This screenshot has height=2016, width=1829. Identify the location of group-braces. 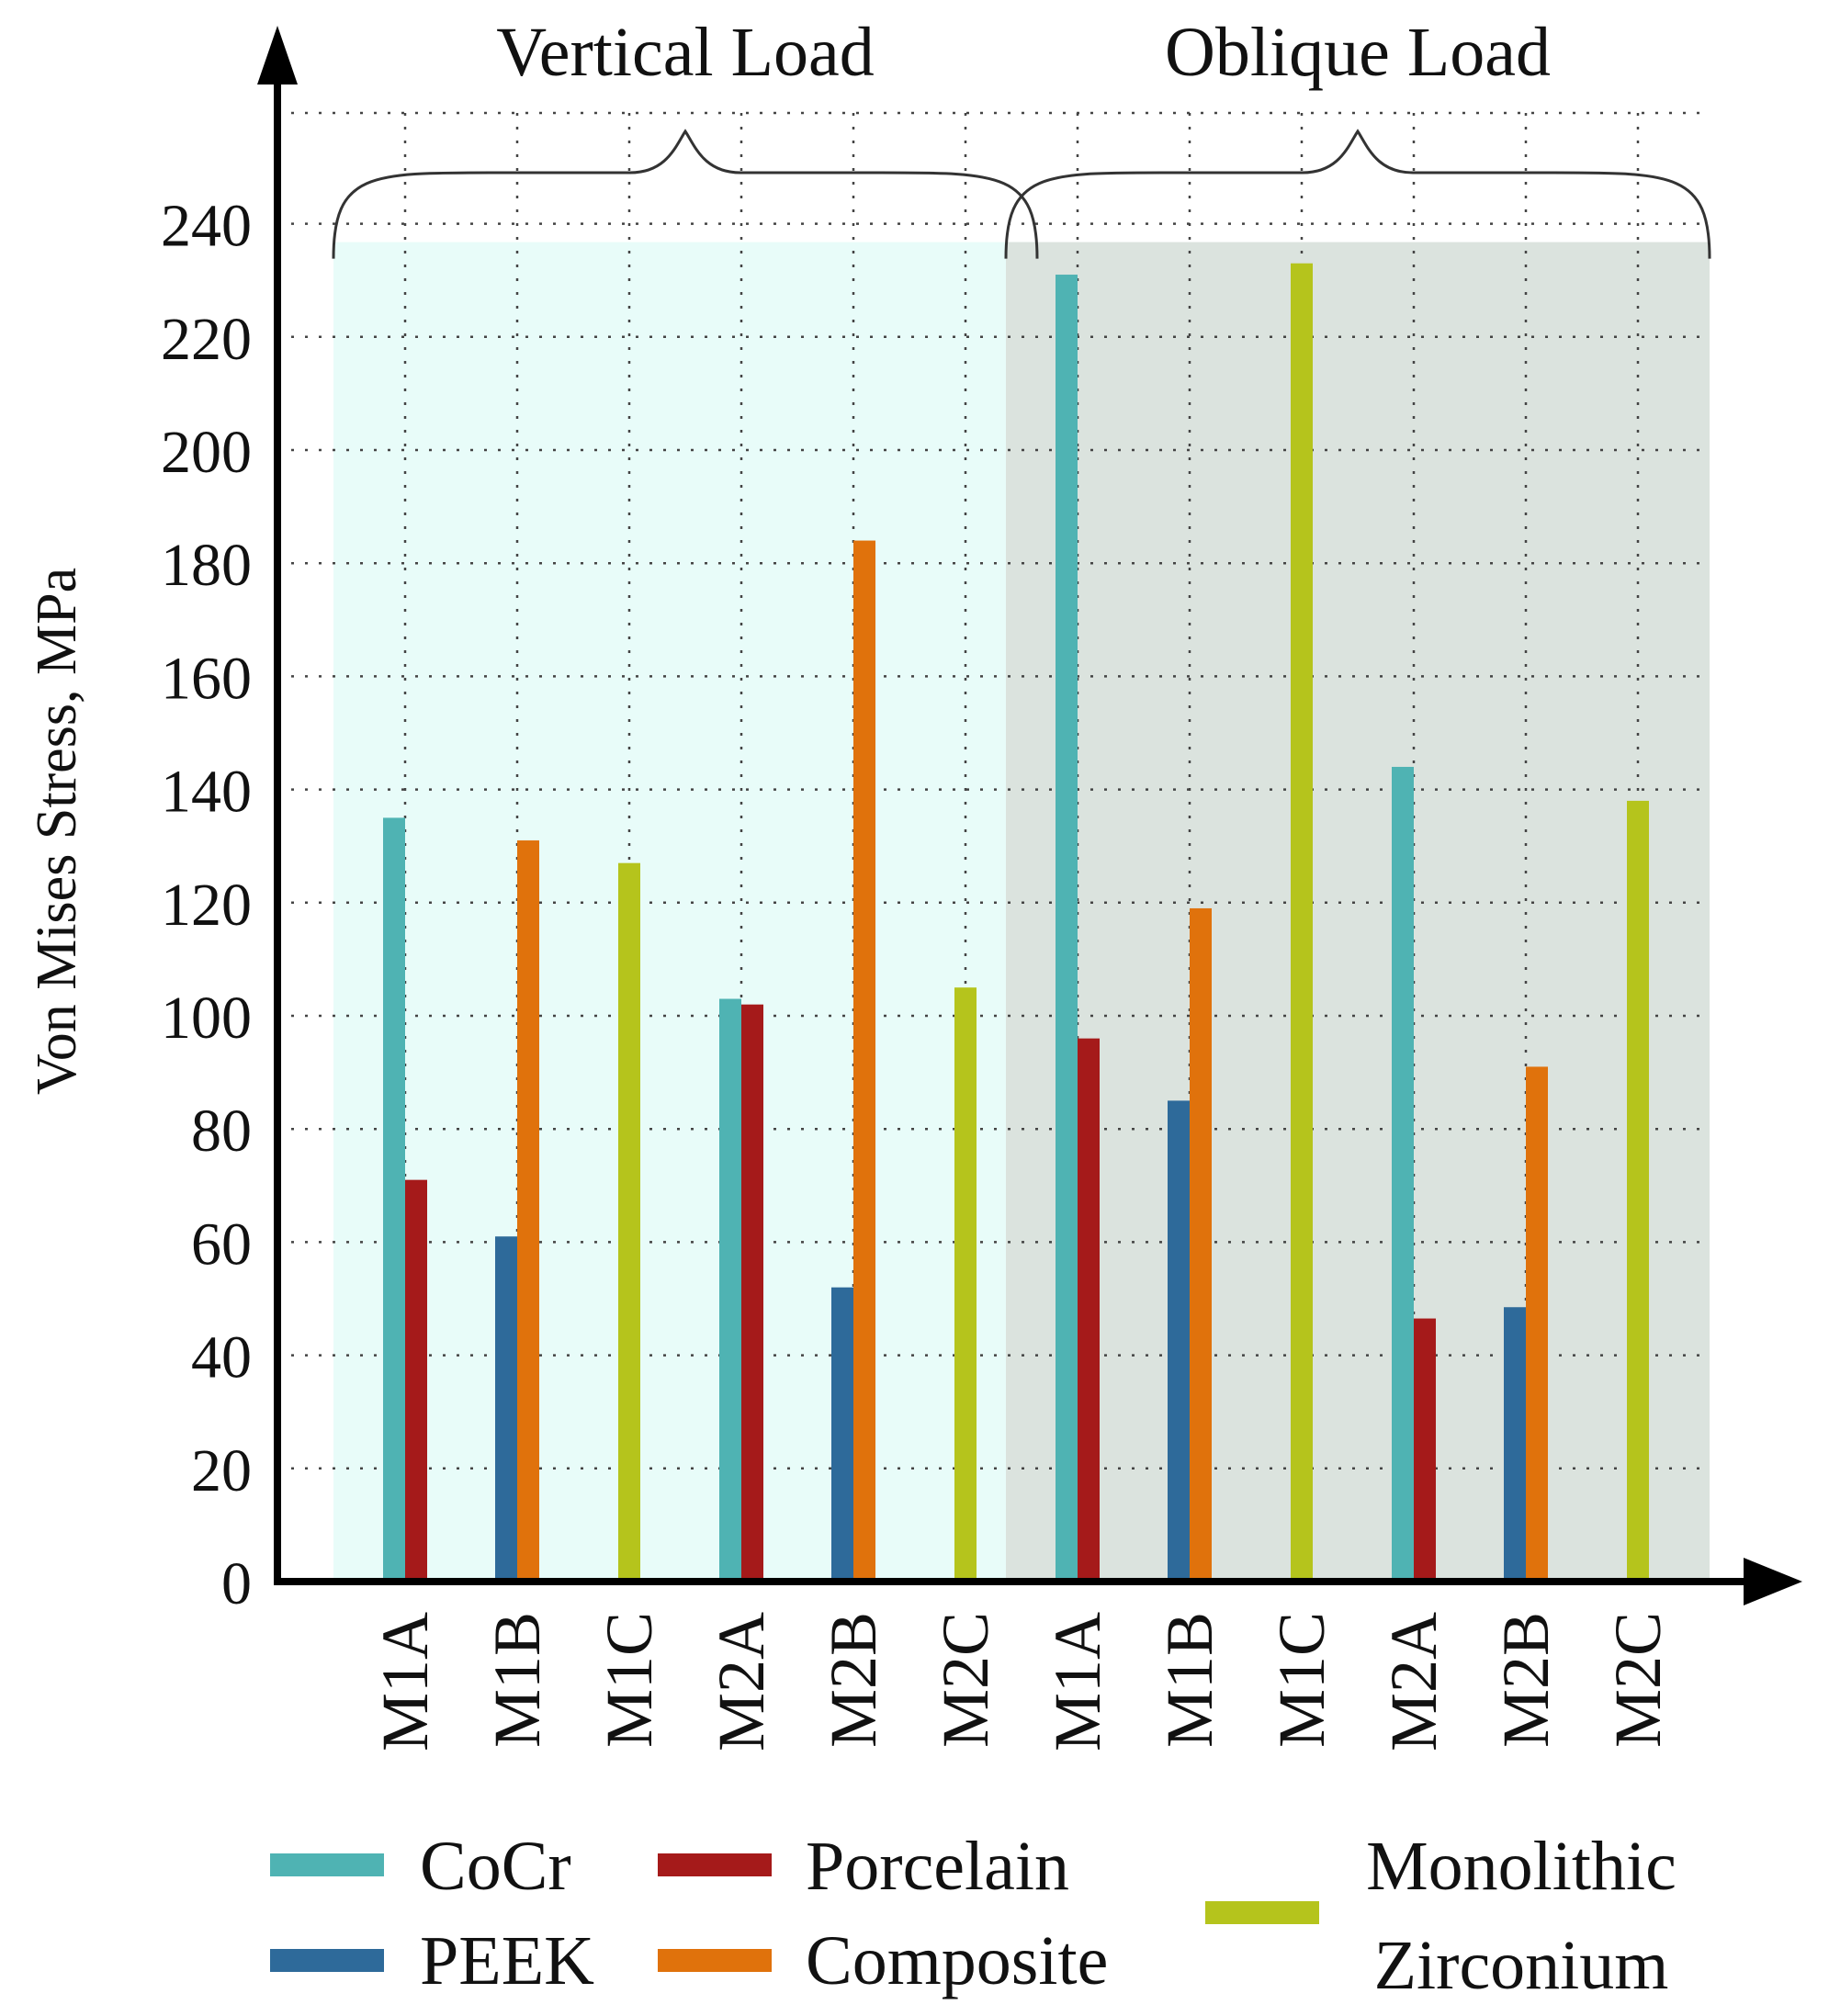
(1021, 194).